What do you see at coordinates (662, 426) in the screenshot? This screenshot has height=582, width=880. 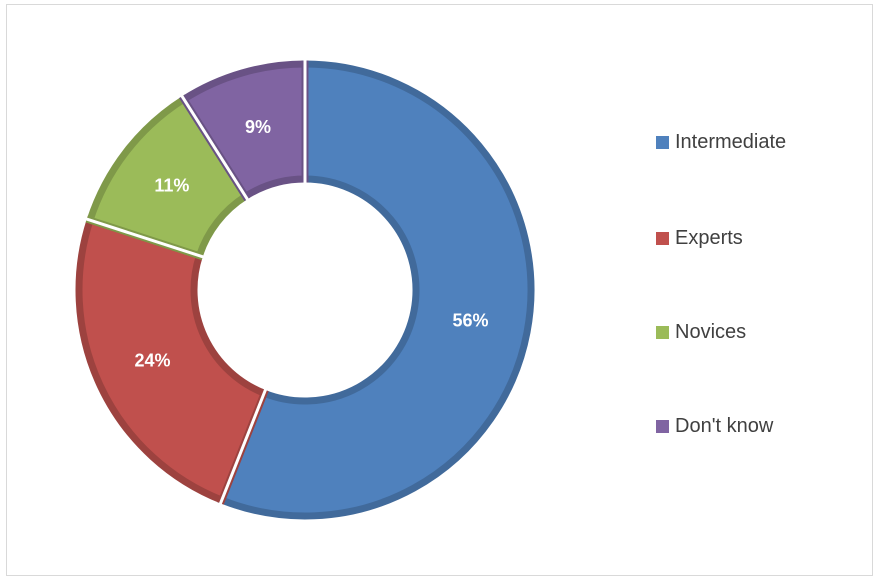 I see `legend-swatch-dont-know` at bounding box center [662, 426].